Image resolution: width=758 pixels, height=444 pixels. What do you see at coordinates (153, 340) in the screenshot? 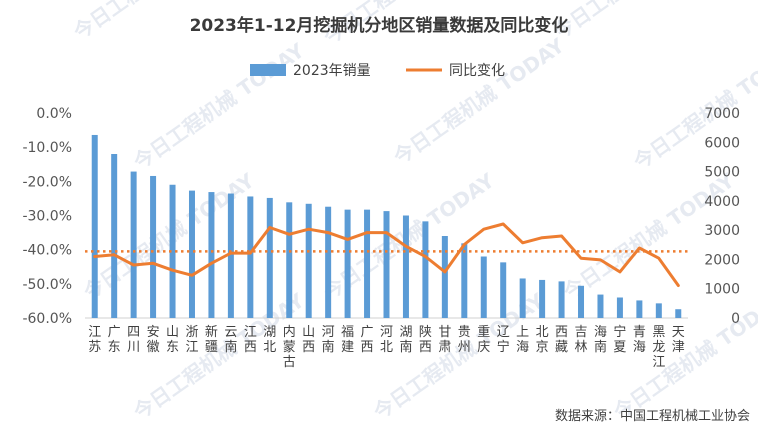
I see `category-label-安徽: 安徽` at bounding box center [153, 340].